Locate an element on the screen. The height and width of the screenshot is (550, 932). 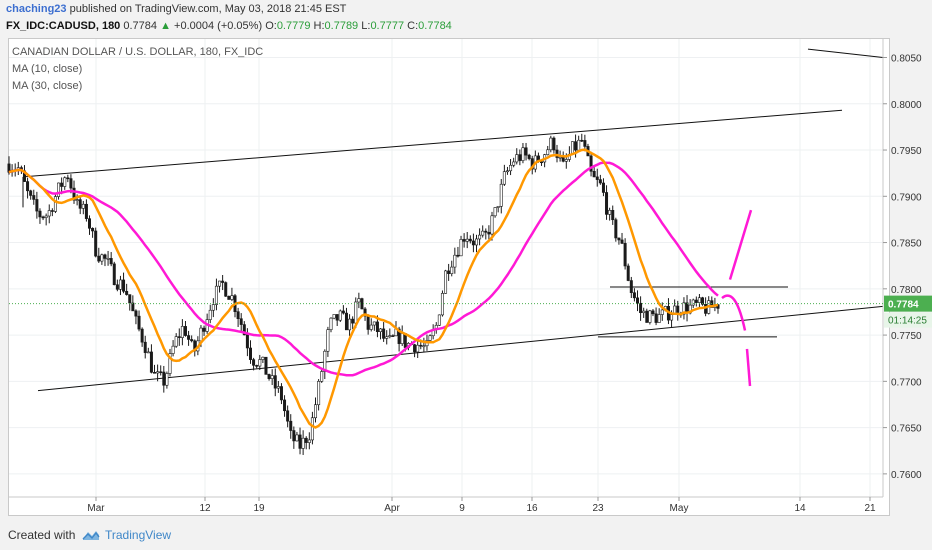
x-tick-label: 23 is located at coordinates (598, 508).